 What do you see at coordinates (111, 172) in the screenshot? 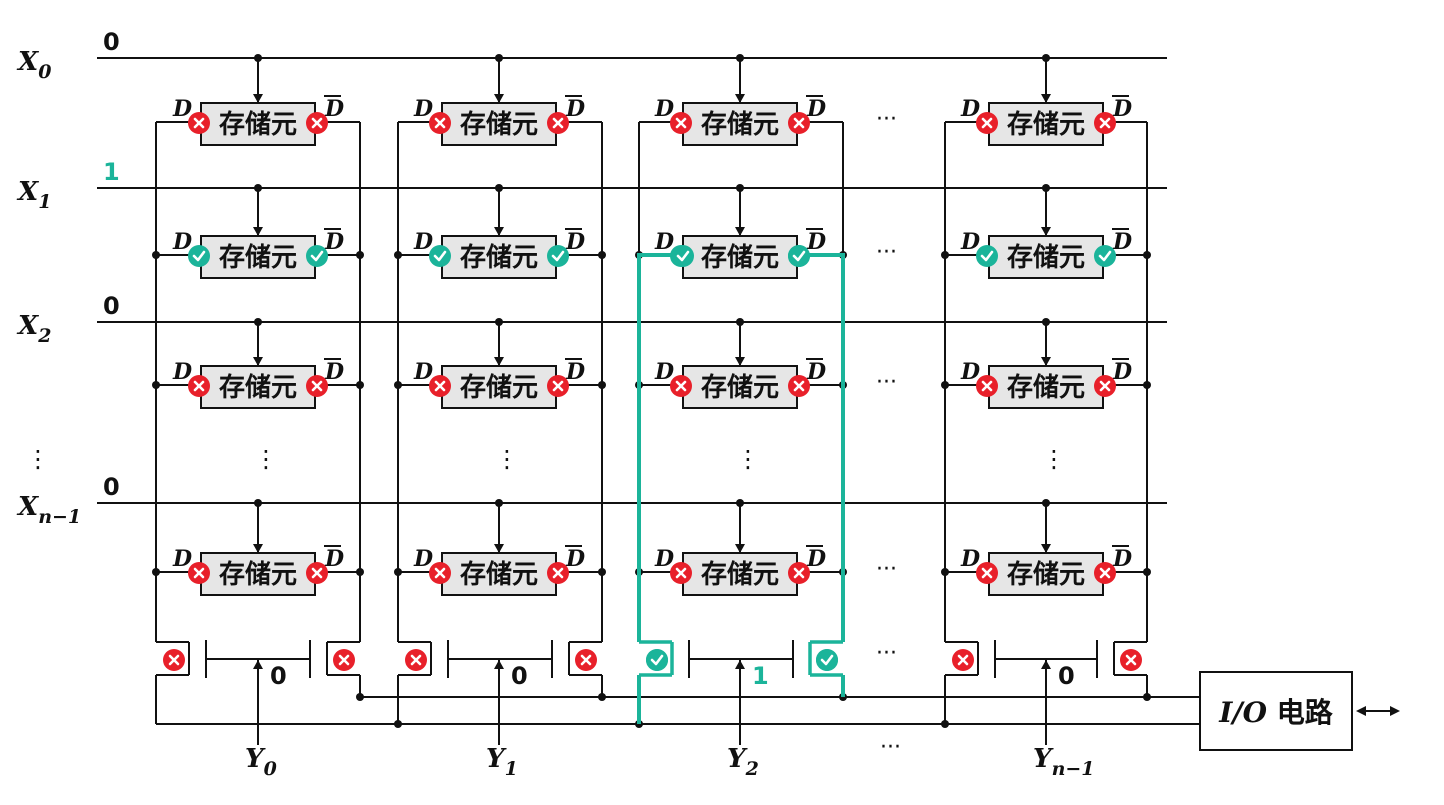
I see `row-value-x1: 1` at bounding box center [111, 172].